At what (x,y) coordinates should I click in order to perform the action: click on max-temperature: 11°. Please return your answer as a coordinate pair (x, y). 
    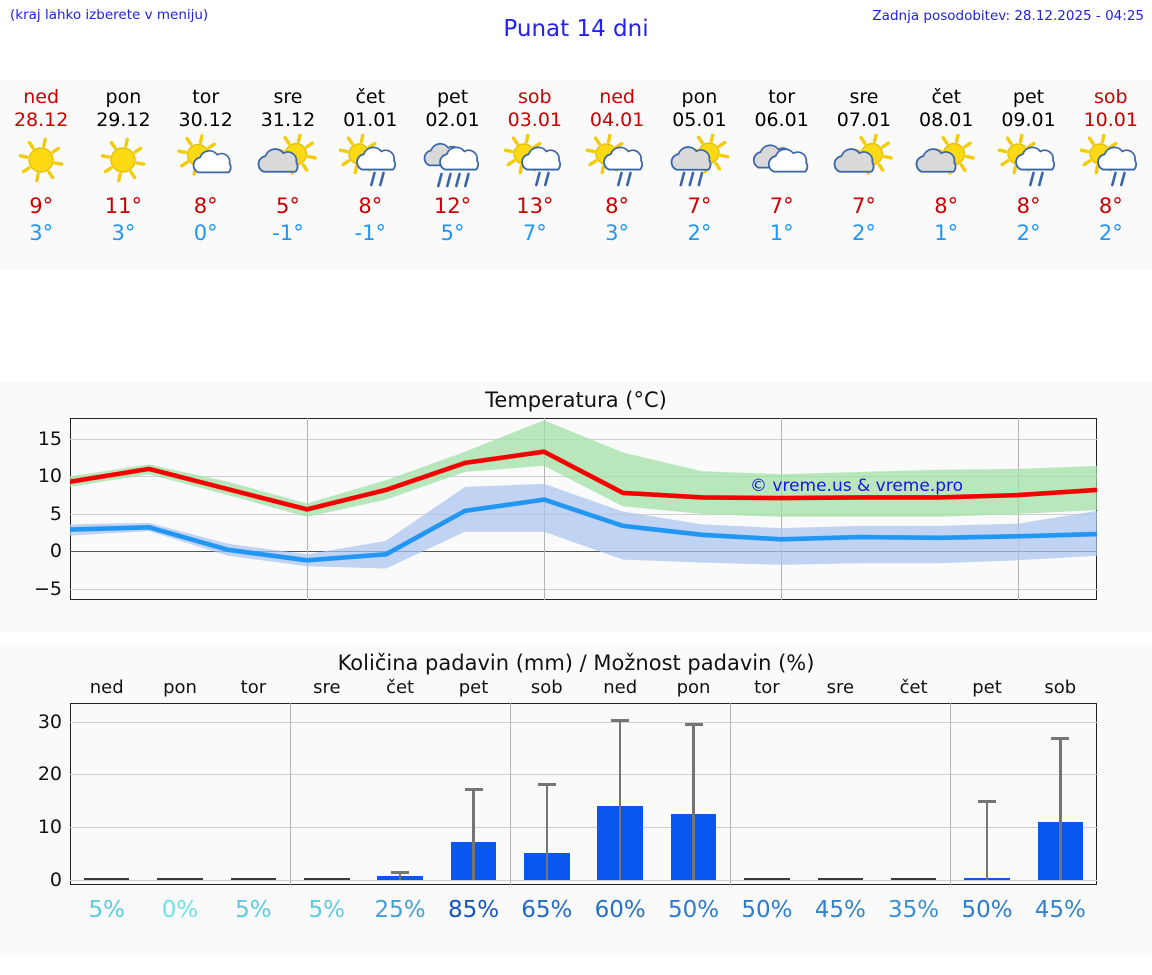
    Looking at the image, I should click on (123, 206).